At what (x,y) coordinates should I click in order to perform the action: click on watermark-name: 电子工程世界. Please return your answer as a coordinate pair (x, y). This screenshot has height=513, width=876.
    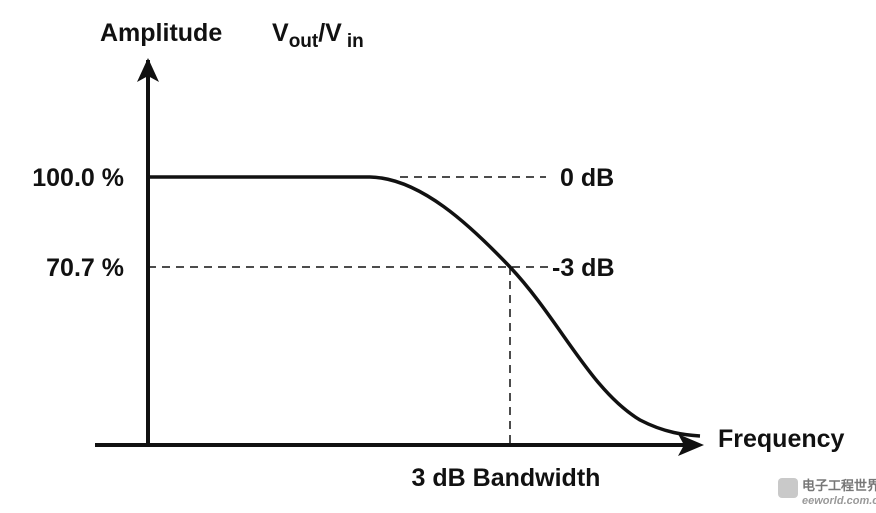
    Looking at the image, I should click on (839, 485).